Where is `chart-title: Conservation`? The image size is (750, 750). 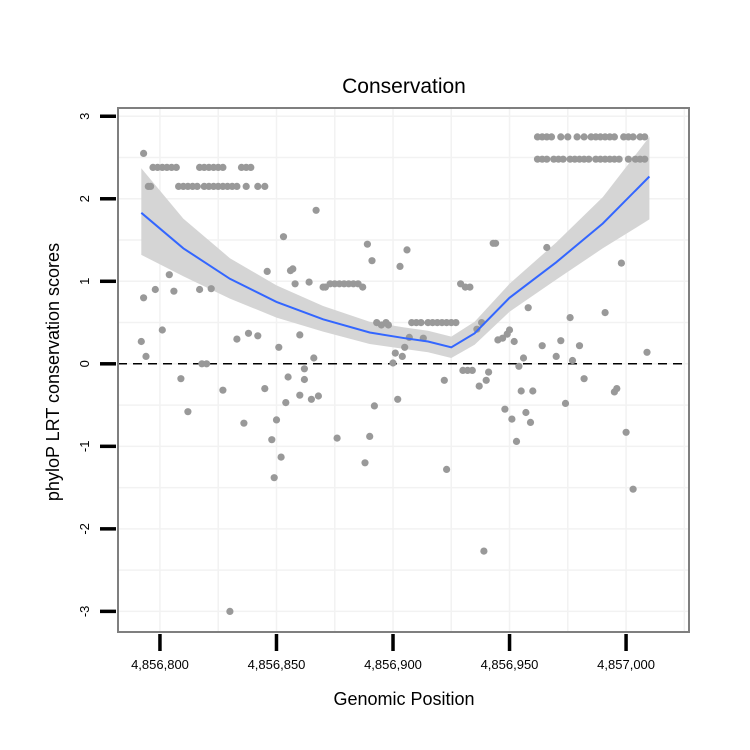 chart-title: Conservation is located at coordinates (404, 86).